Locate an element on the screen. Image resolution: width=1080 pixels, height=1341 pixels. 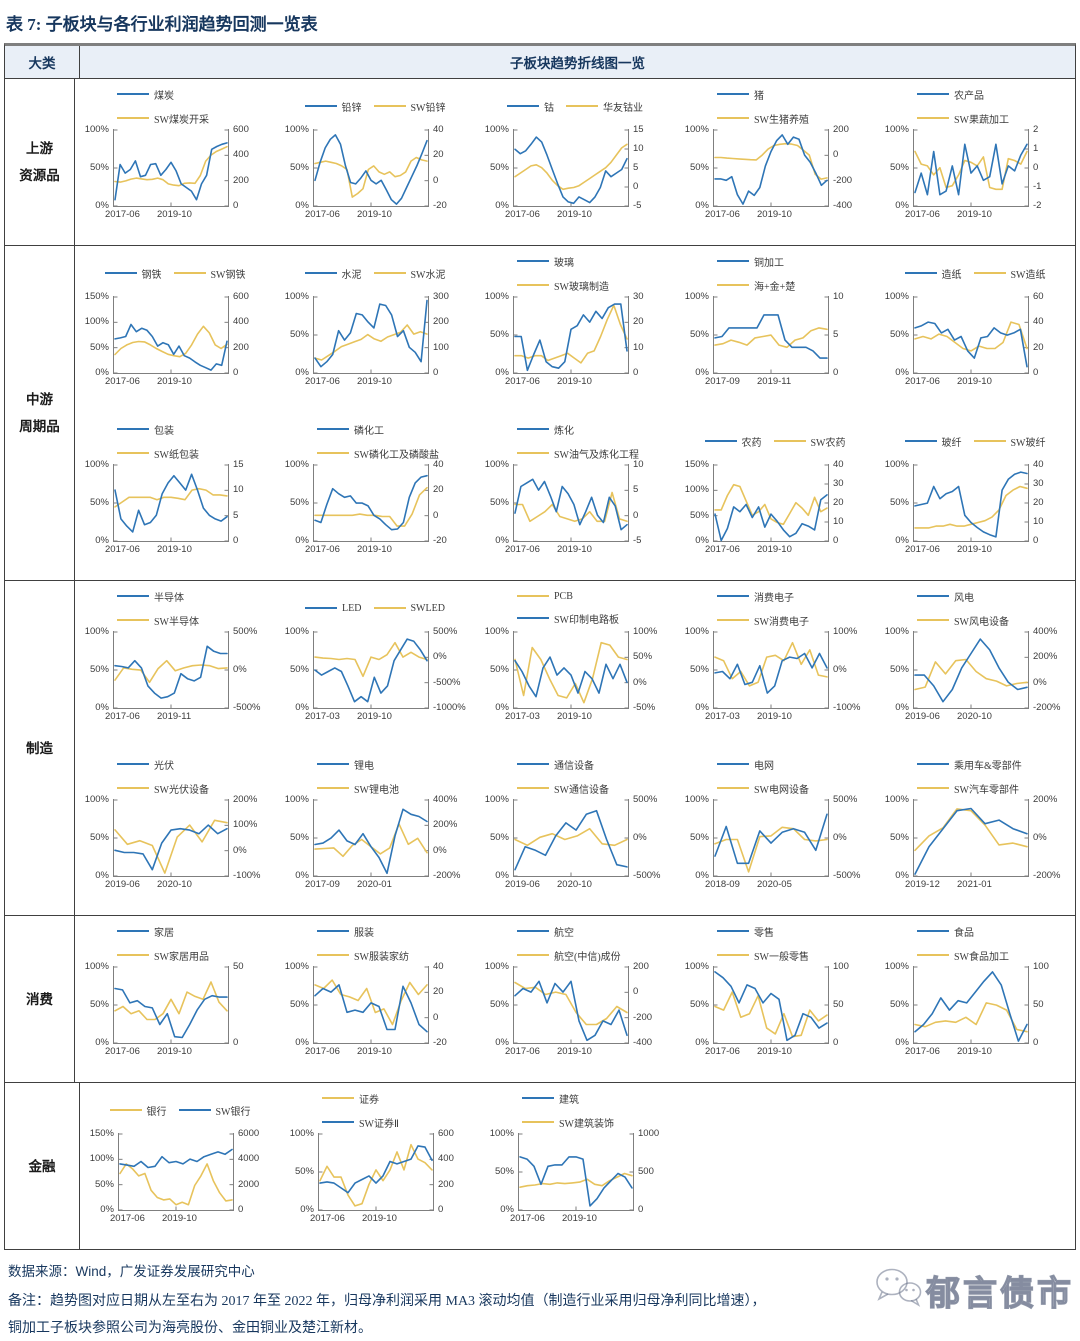
legend-label: 煤炭 is located at coordinates (164, 96).